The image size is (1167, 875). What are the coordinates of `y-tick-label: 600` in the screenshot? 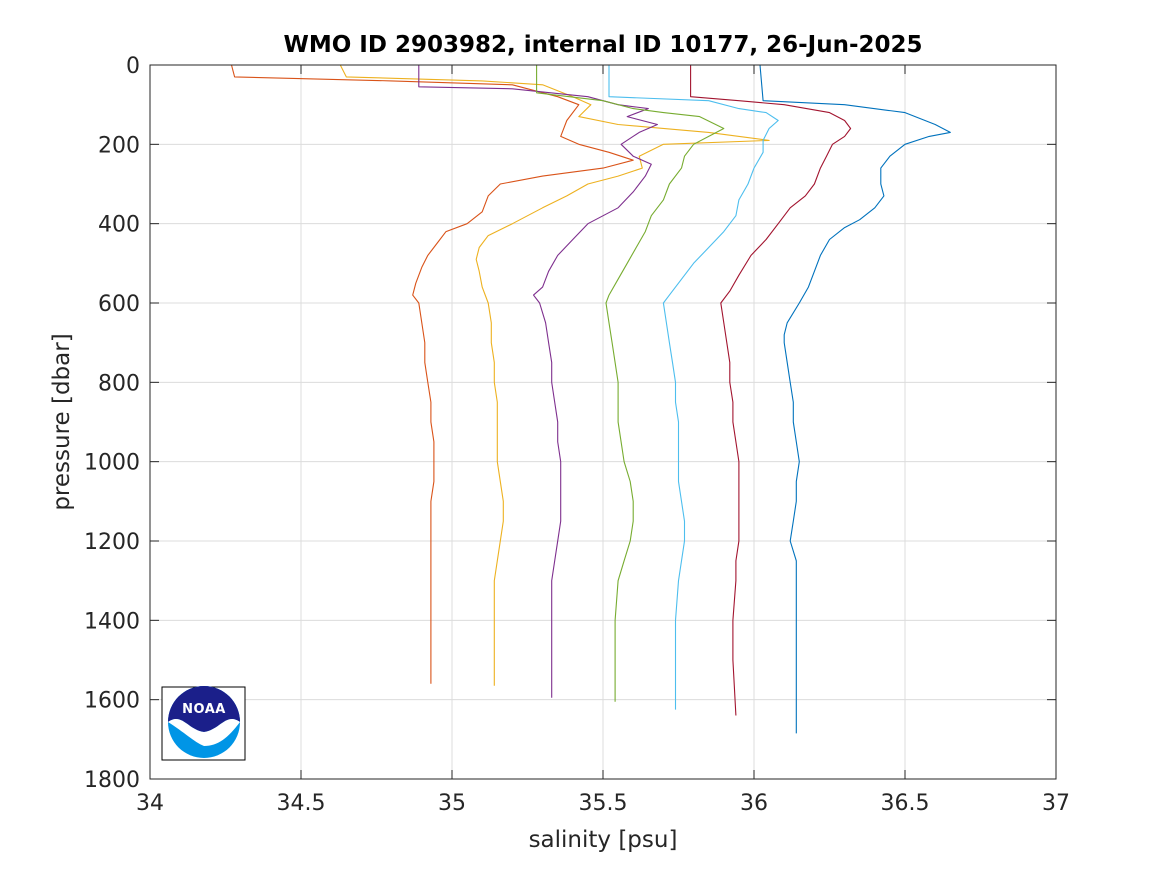 It's located at (119, 304).